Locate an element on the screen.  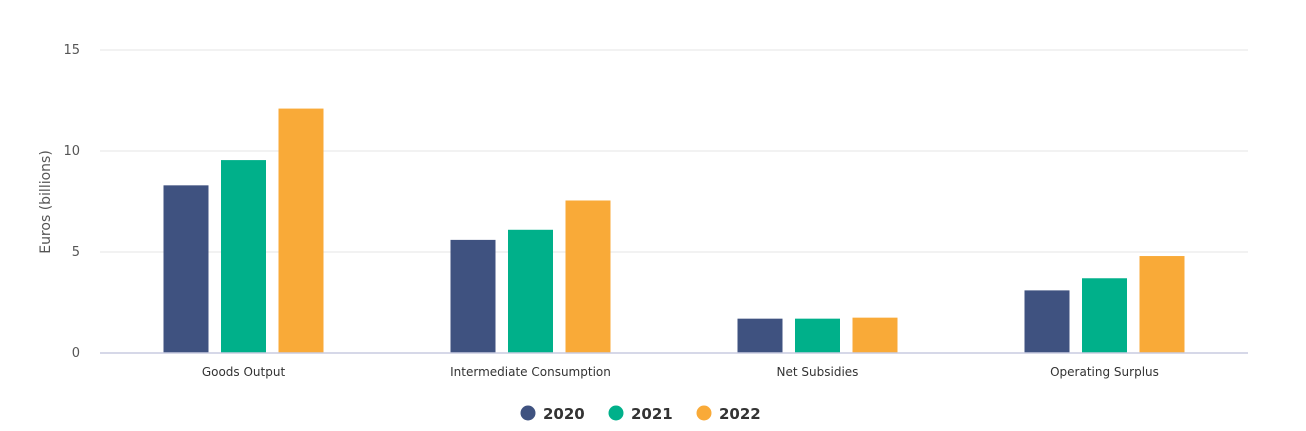
x-category-label: Operating Surplus is located at coordinates (1104, 372).